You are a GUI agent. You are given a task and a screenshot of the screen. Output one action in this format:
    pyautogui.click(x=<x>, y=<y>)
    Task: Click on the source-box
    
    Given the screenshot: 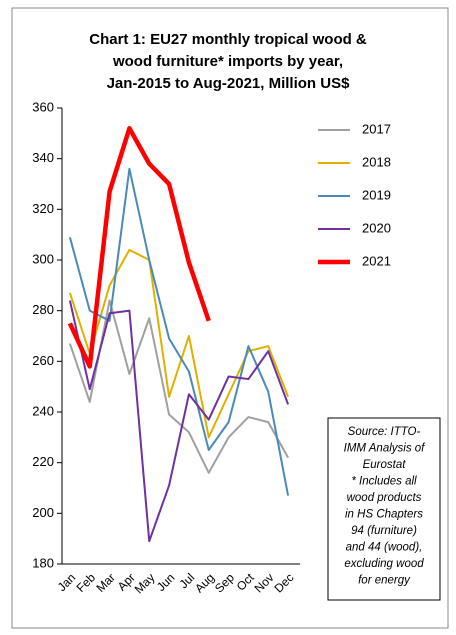 What is the action you would take?
    pyautogui.click(x=384, y=509)
    